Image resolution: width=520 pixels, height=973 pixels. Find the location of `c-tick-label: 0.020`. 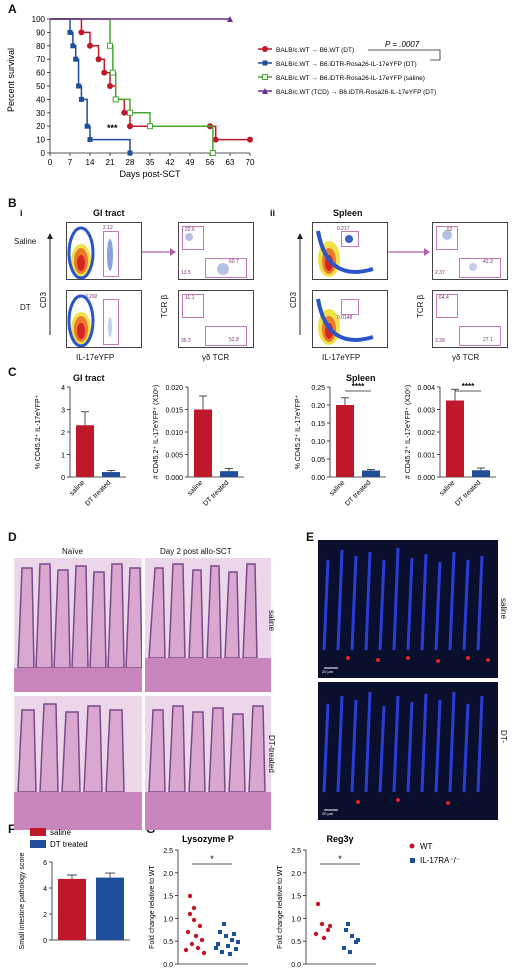

c-tick-label: 0.020 is located at coordinates (174, 388).